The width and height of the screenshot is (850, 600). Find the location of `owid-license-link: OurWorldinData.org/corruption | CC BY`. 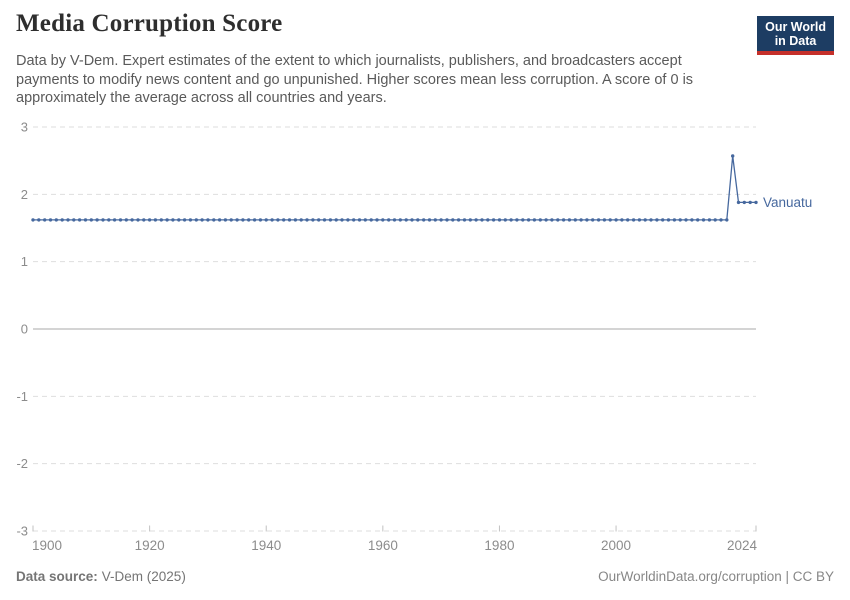

owid-license-link: OurWorldinData.org/corruption | CC BY is located at coordinates (716, 576).